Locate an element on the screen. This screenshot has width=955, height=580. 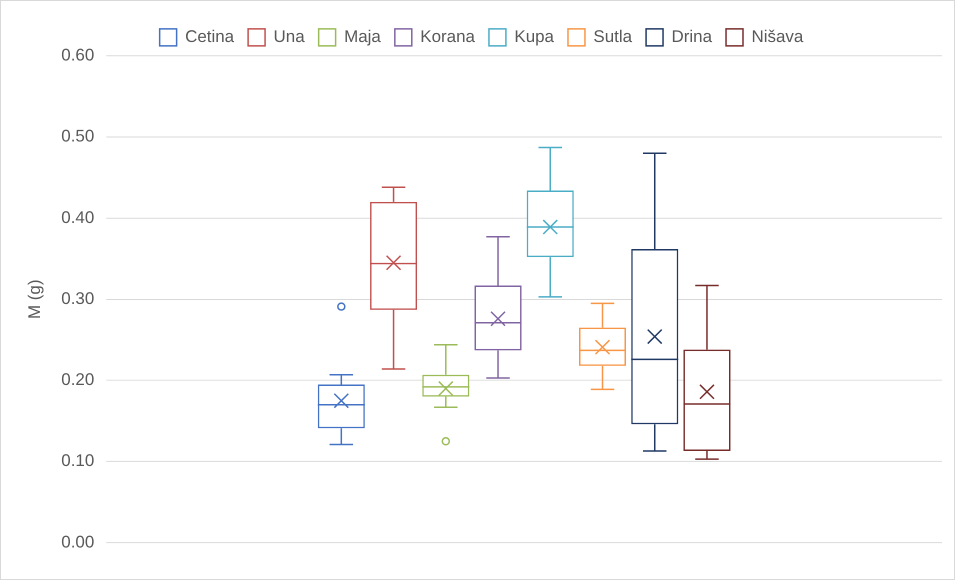
legend-label: Cetina is located at coordinates (210, 36).